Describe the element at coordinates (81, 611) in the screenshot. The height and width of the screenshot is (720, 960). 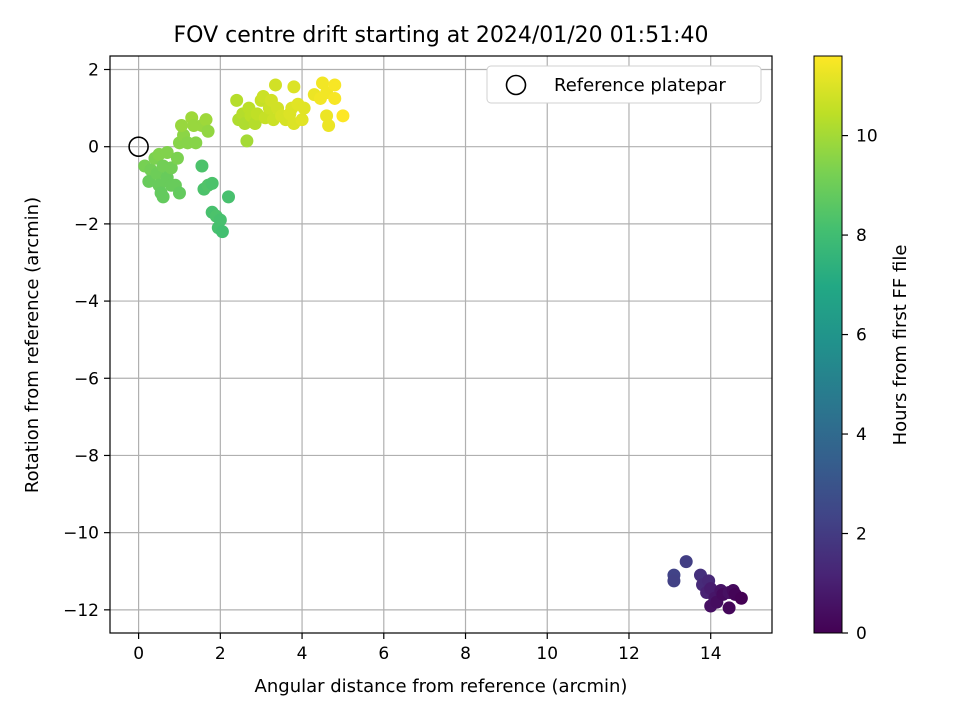
I see `y-tick-label: −12` at that location.